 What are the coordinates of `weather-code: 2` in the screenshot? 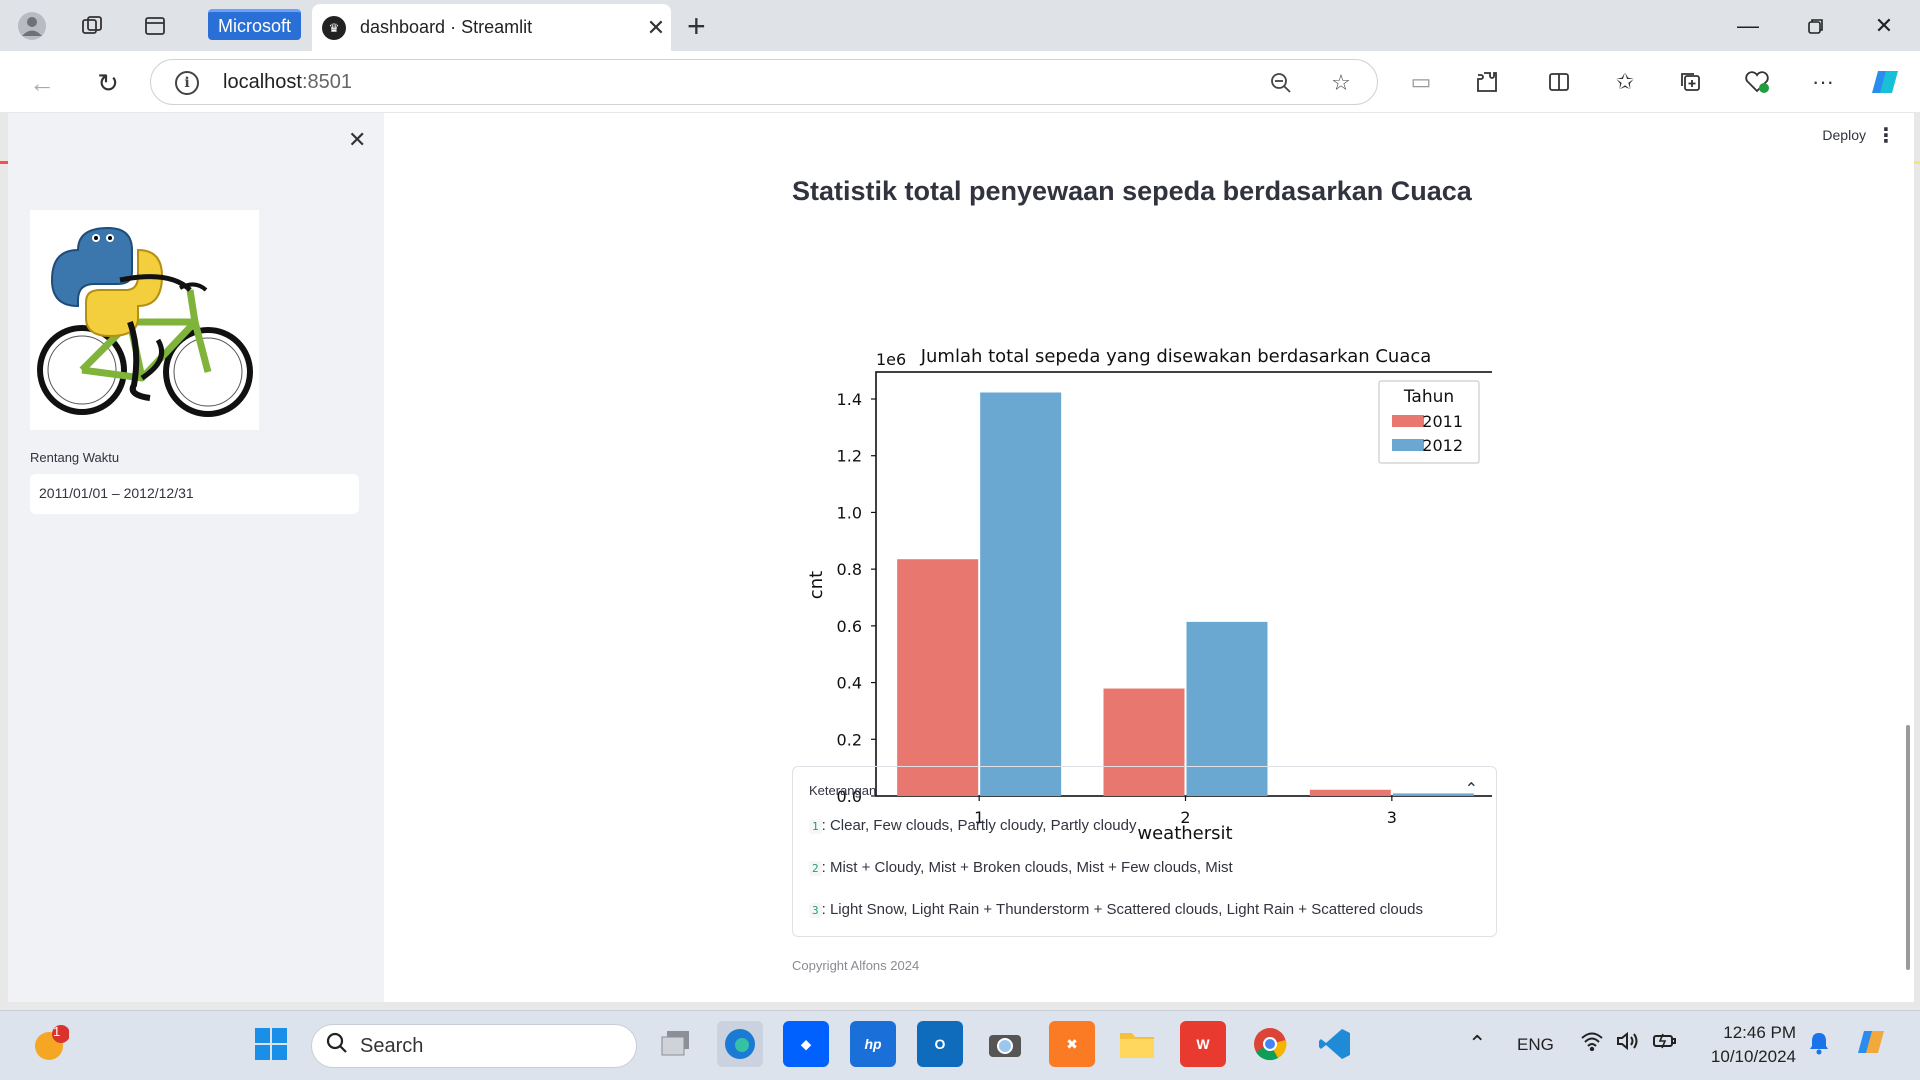 It's located at (815, 868).